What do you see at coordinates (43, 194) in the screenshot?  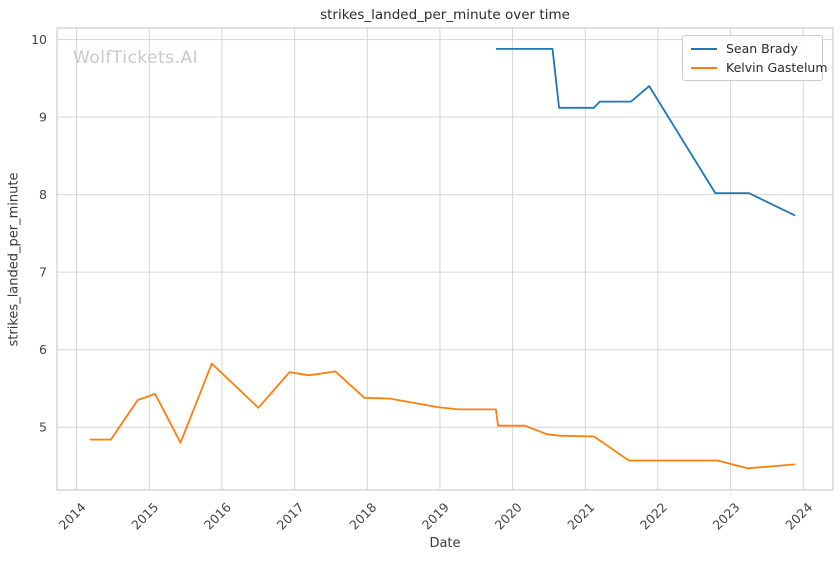 I see `y-tick-label: 8` at bounding box center [43, 194].